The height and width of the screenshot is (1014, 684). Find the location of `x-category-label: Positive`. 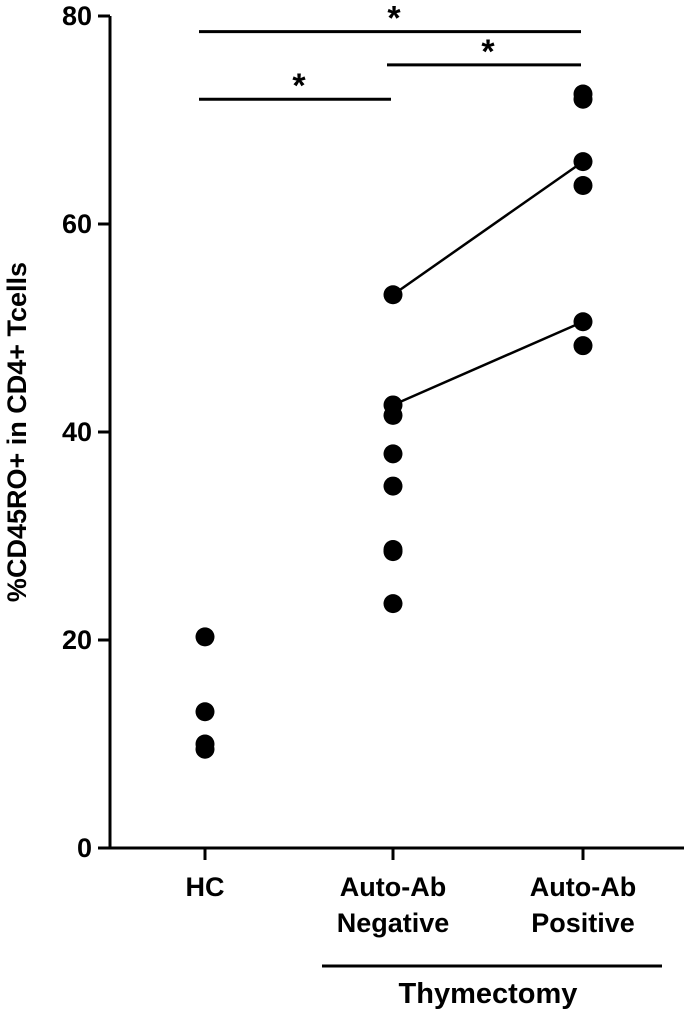

x-category-label: Positive is located at coordinates (583, 923).